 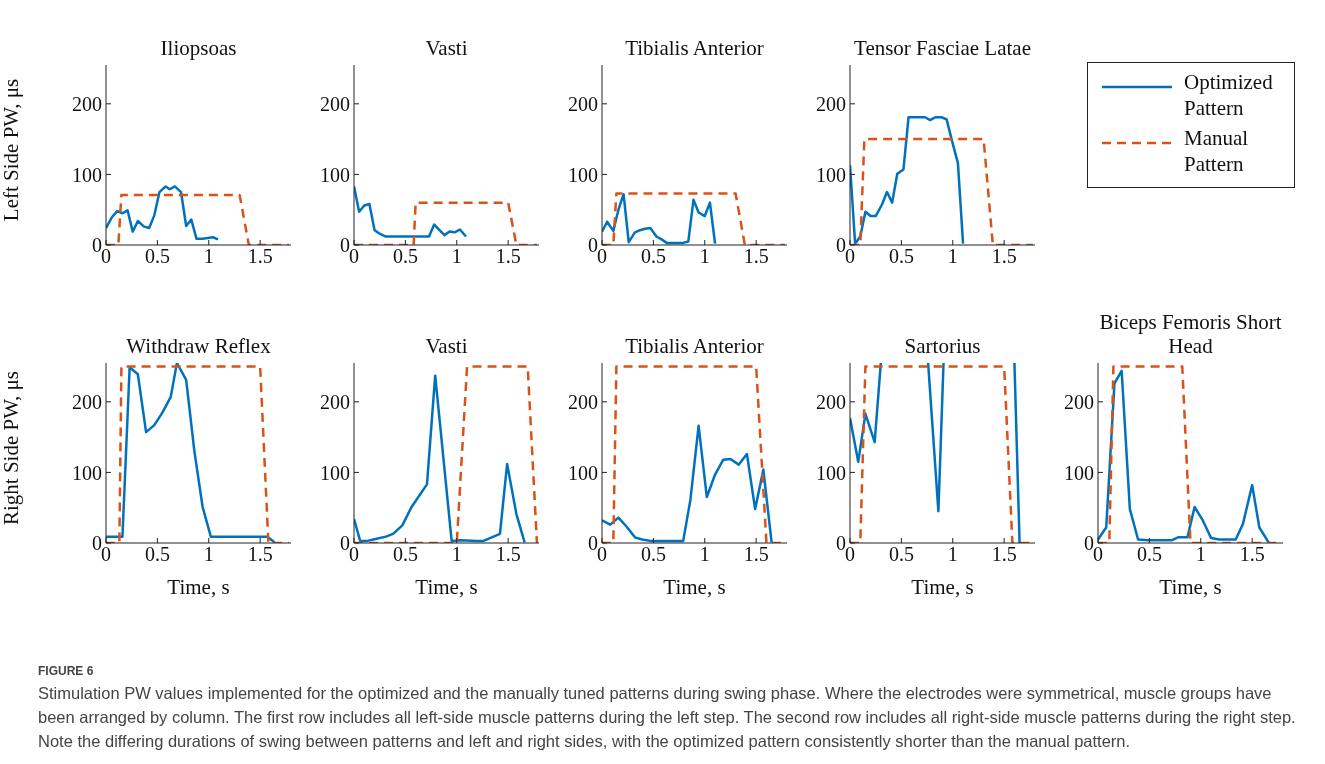 I want to click on chart-title: Withdraw Reflex, so click(x=198, y=346).